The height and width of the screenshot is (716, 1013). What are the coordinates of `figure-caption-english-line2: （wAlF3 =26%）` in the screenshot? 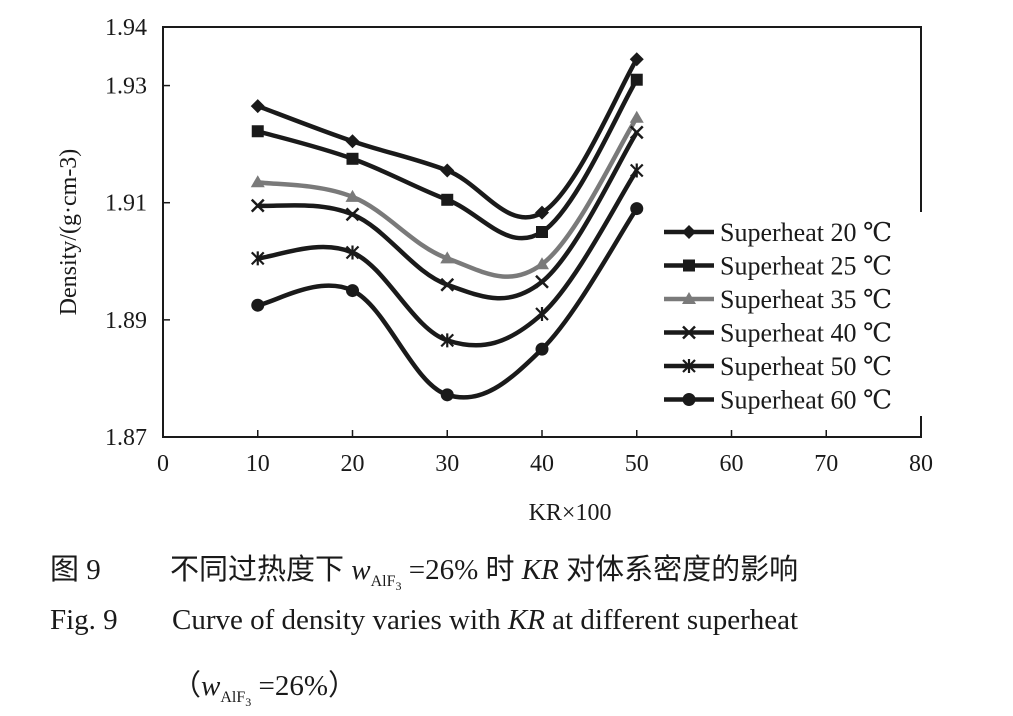 It's located at (264, 686).